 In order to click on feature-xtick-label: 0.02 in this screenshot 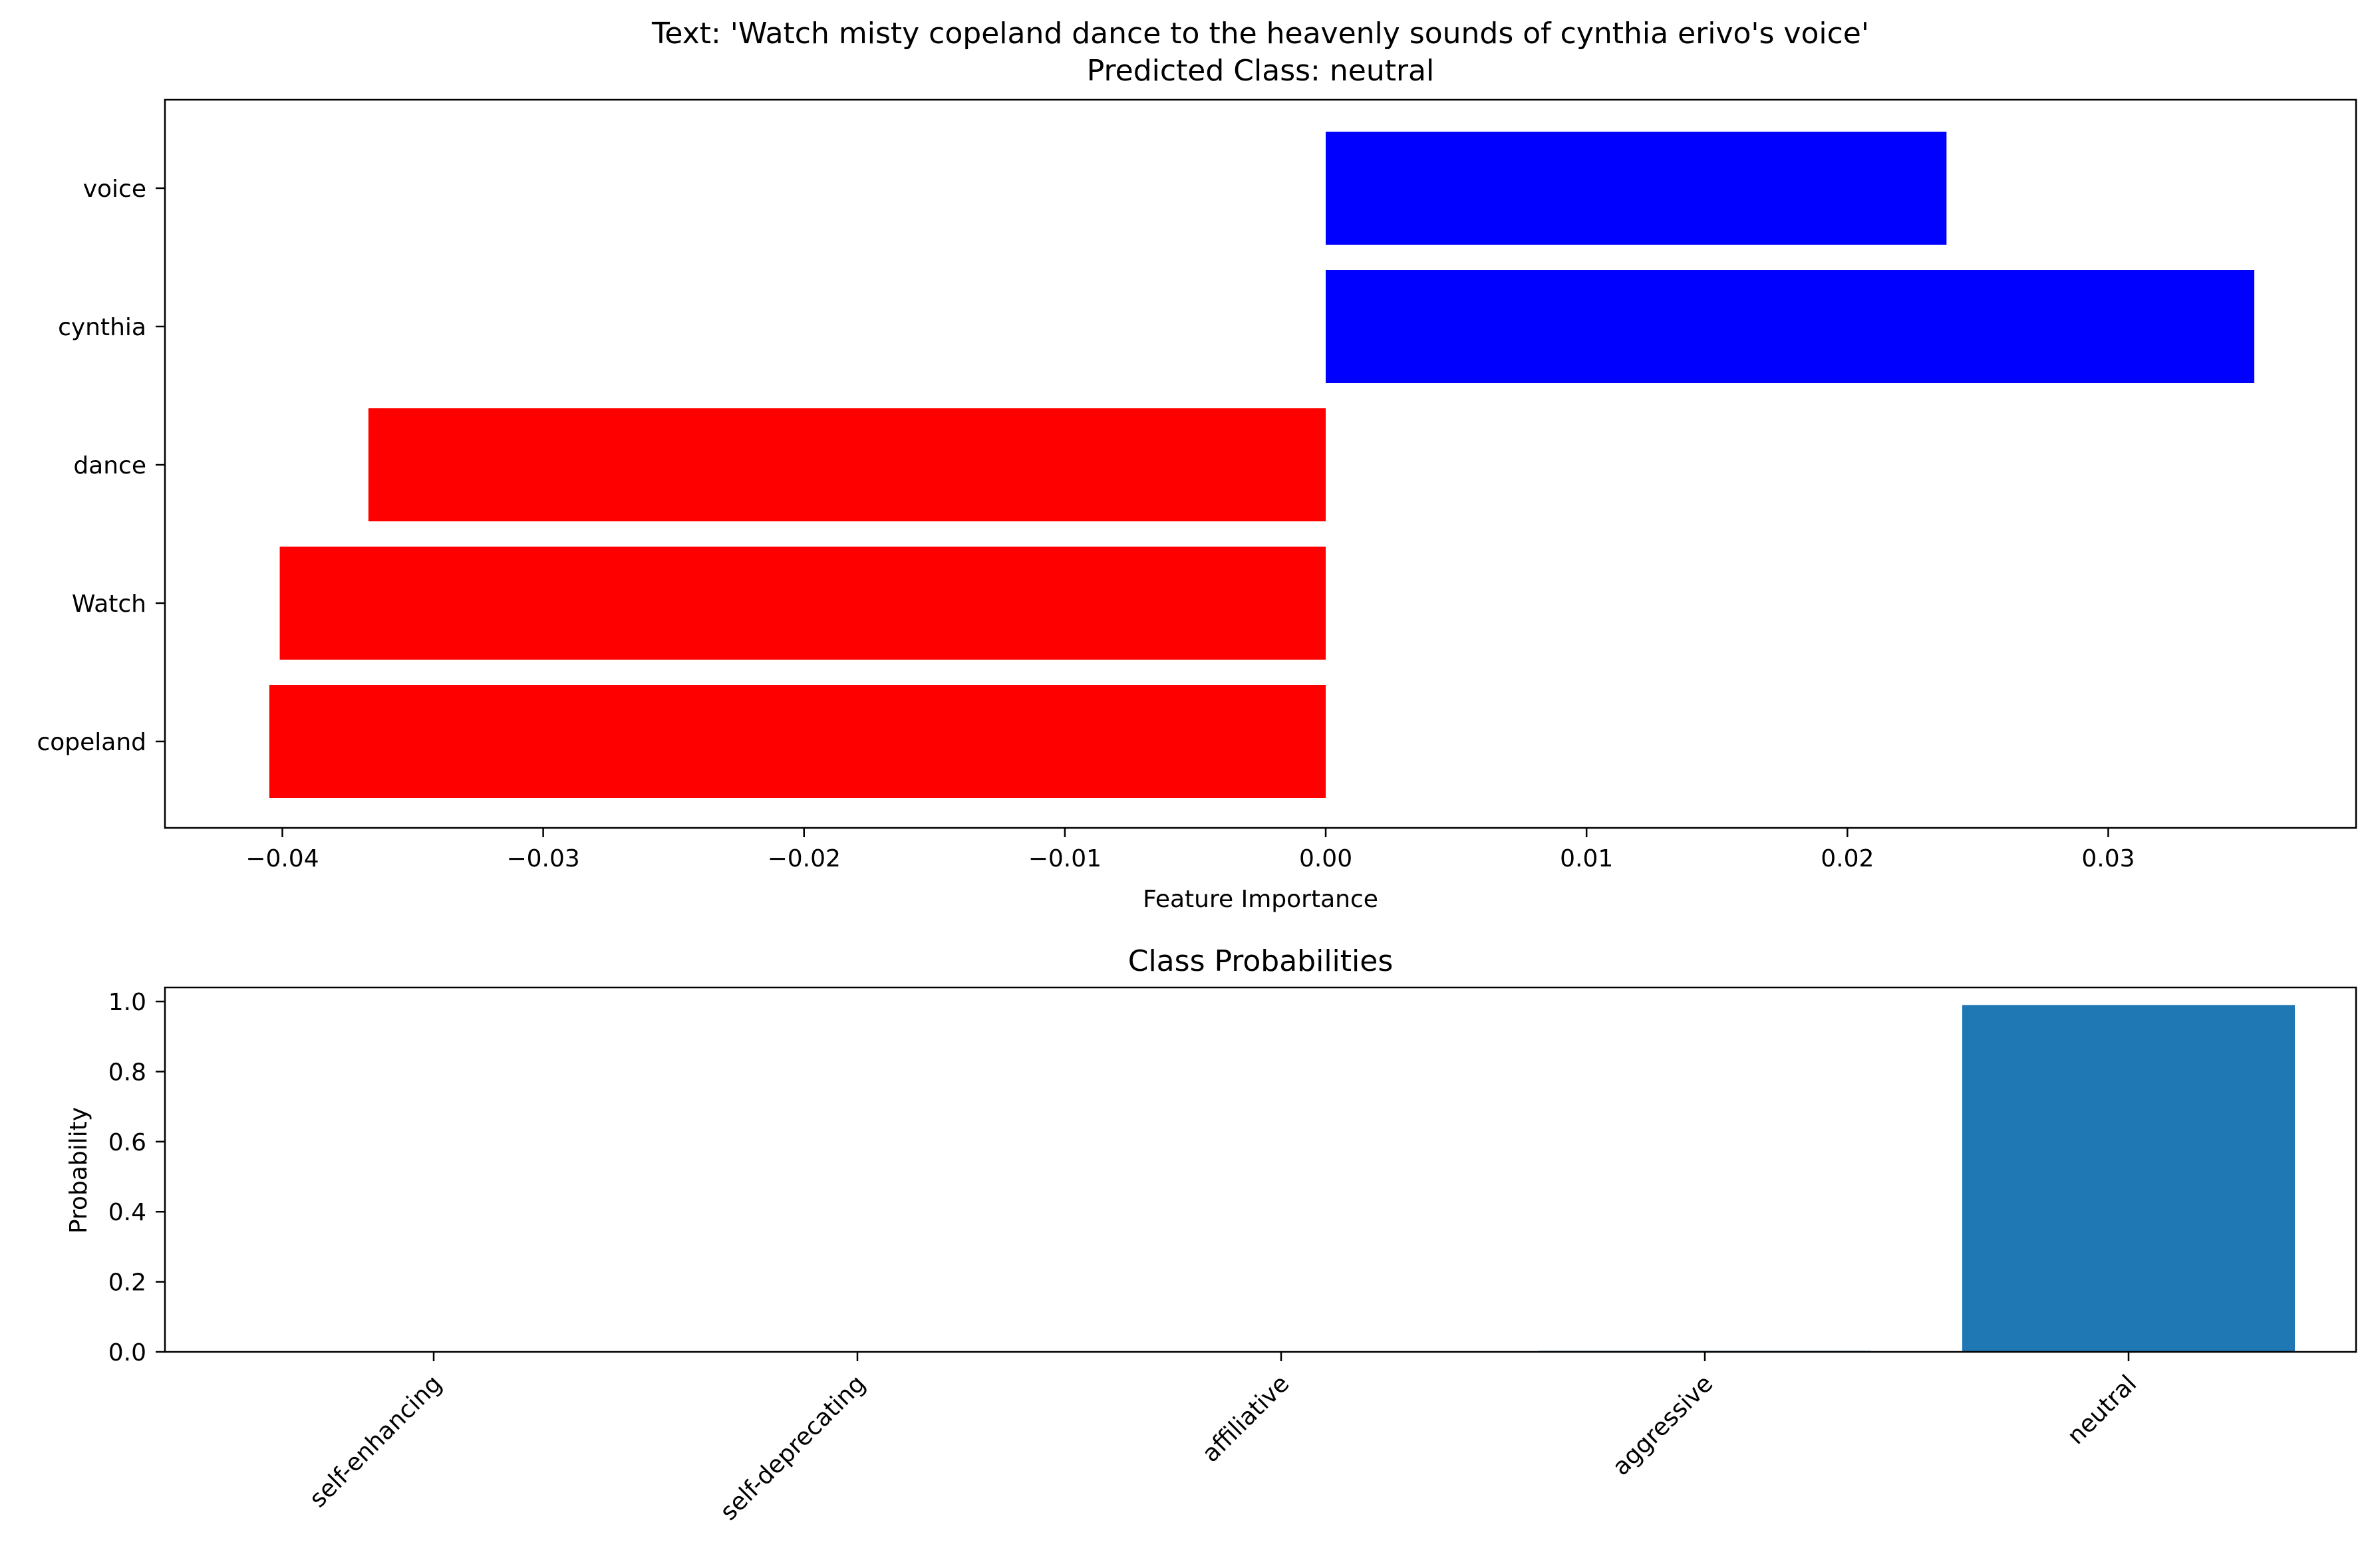, I will do `click(1847, 858)`.